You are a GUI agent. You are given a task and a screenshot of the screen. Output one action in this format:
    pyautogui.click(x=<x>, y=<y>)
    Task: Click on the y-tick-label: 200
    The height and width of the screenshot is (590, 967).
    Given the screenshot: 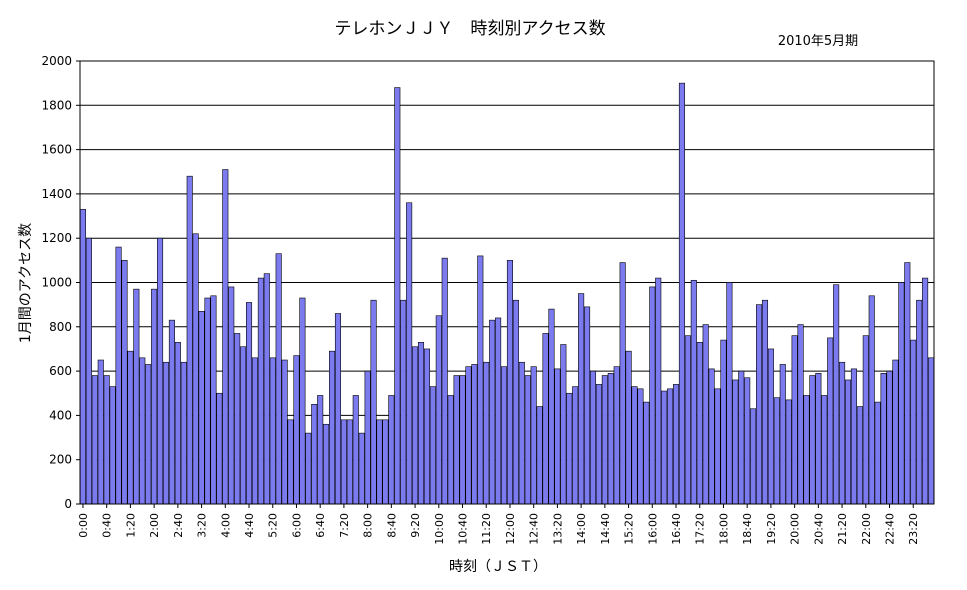 What is the action you would take?
    pyautogui.click(x=60, y=460)
    